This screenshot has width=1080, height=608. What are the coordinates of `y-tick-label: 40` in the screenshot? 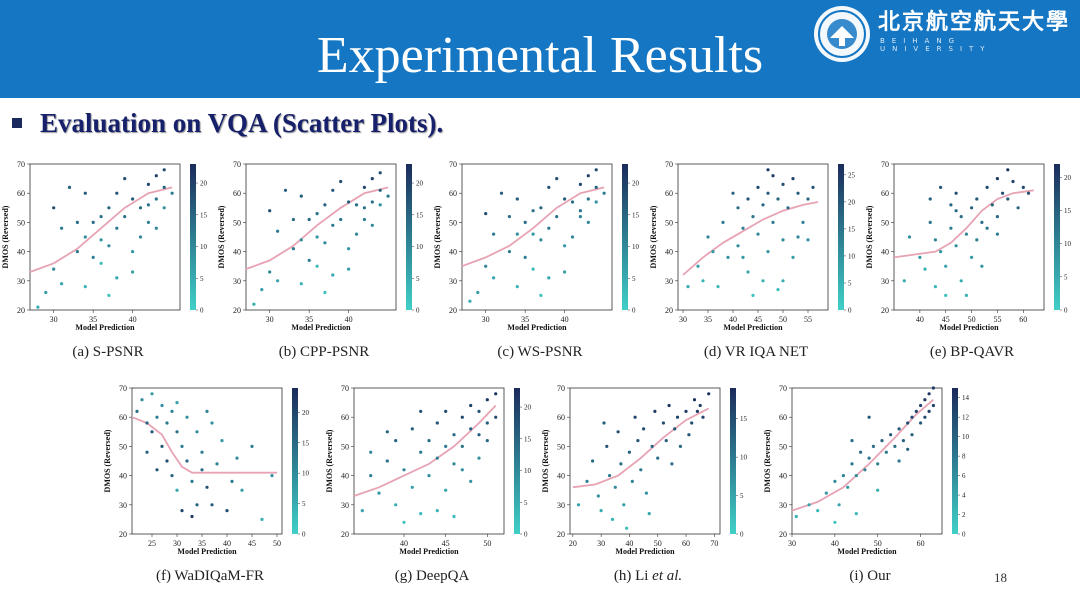 It's located at (237, 252).